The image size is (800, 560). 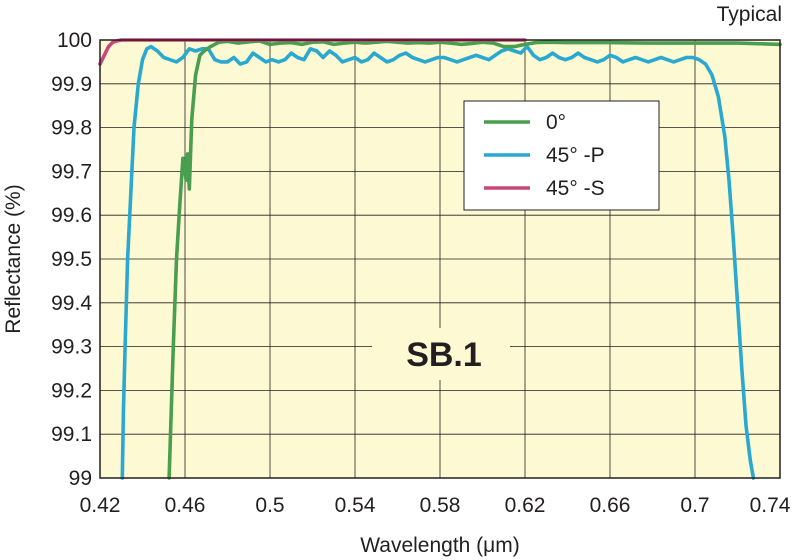 I want to click on y-axis-label: Reflectance (%), so click(x=13, y=258).